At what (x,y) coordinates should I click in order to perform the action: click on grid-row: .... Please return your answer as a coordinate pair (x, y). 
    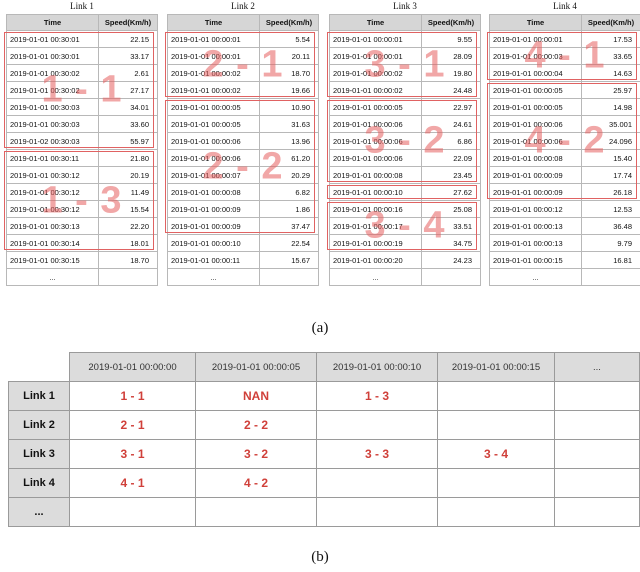
    Looking at the image, I should click on (324, 512).